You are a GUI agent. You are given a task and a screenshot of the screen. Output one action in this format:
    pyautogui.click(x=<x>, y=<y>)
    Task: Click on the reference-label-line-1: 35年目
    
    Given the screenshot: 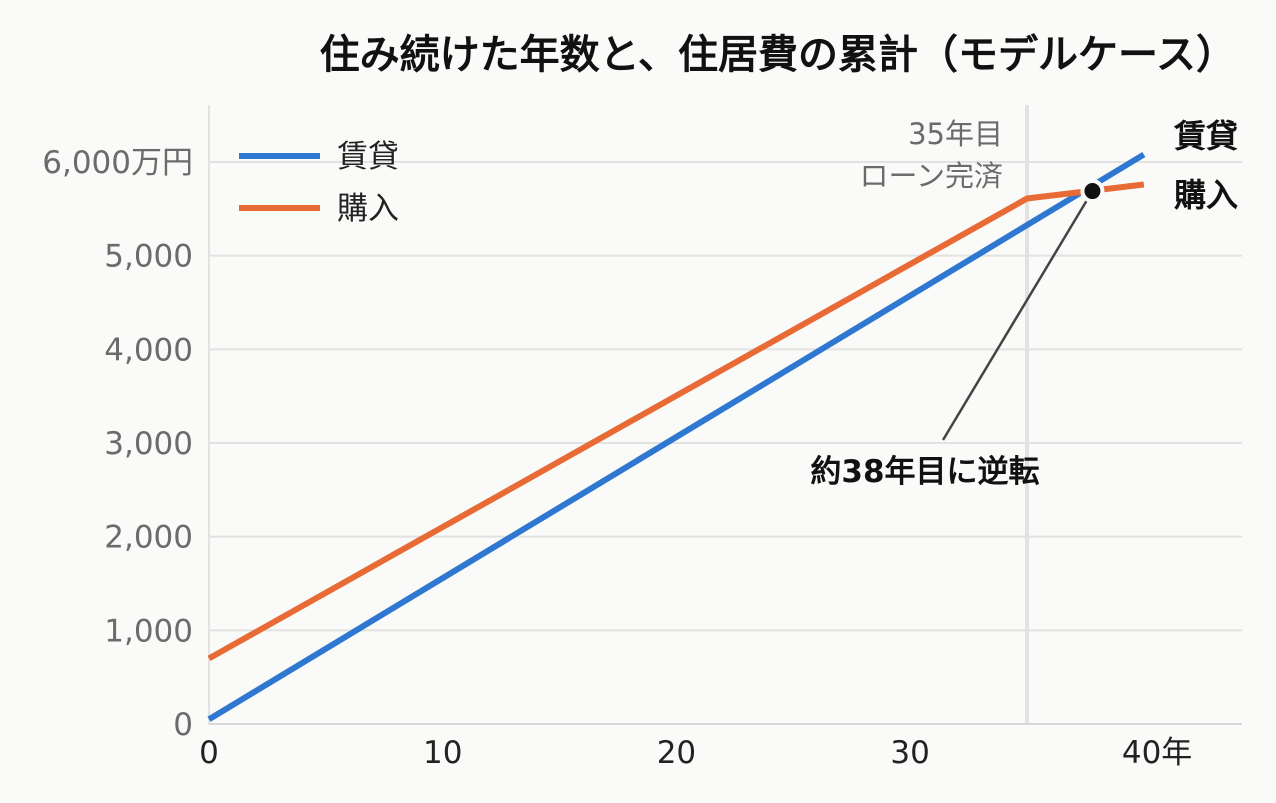 What is the action you would take?
    pyautogui.click(x=955, y=134)
    